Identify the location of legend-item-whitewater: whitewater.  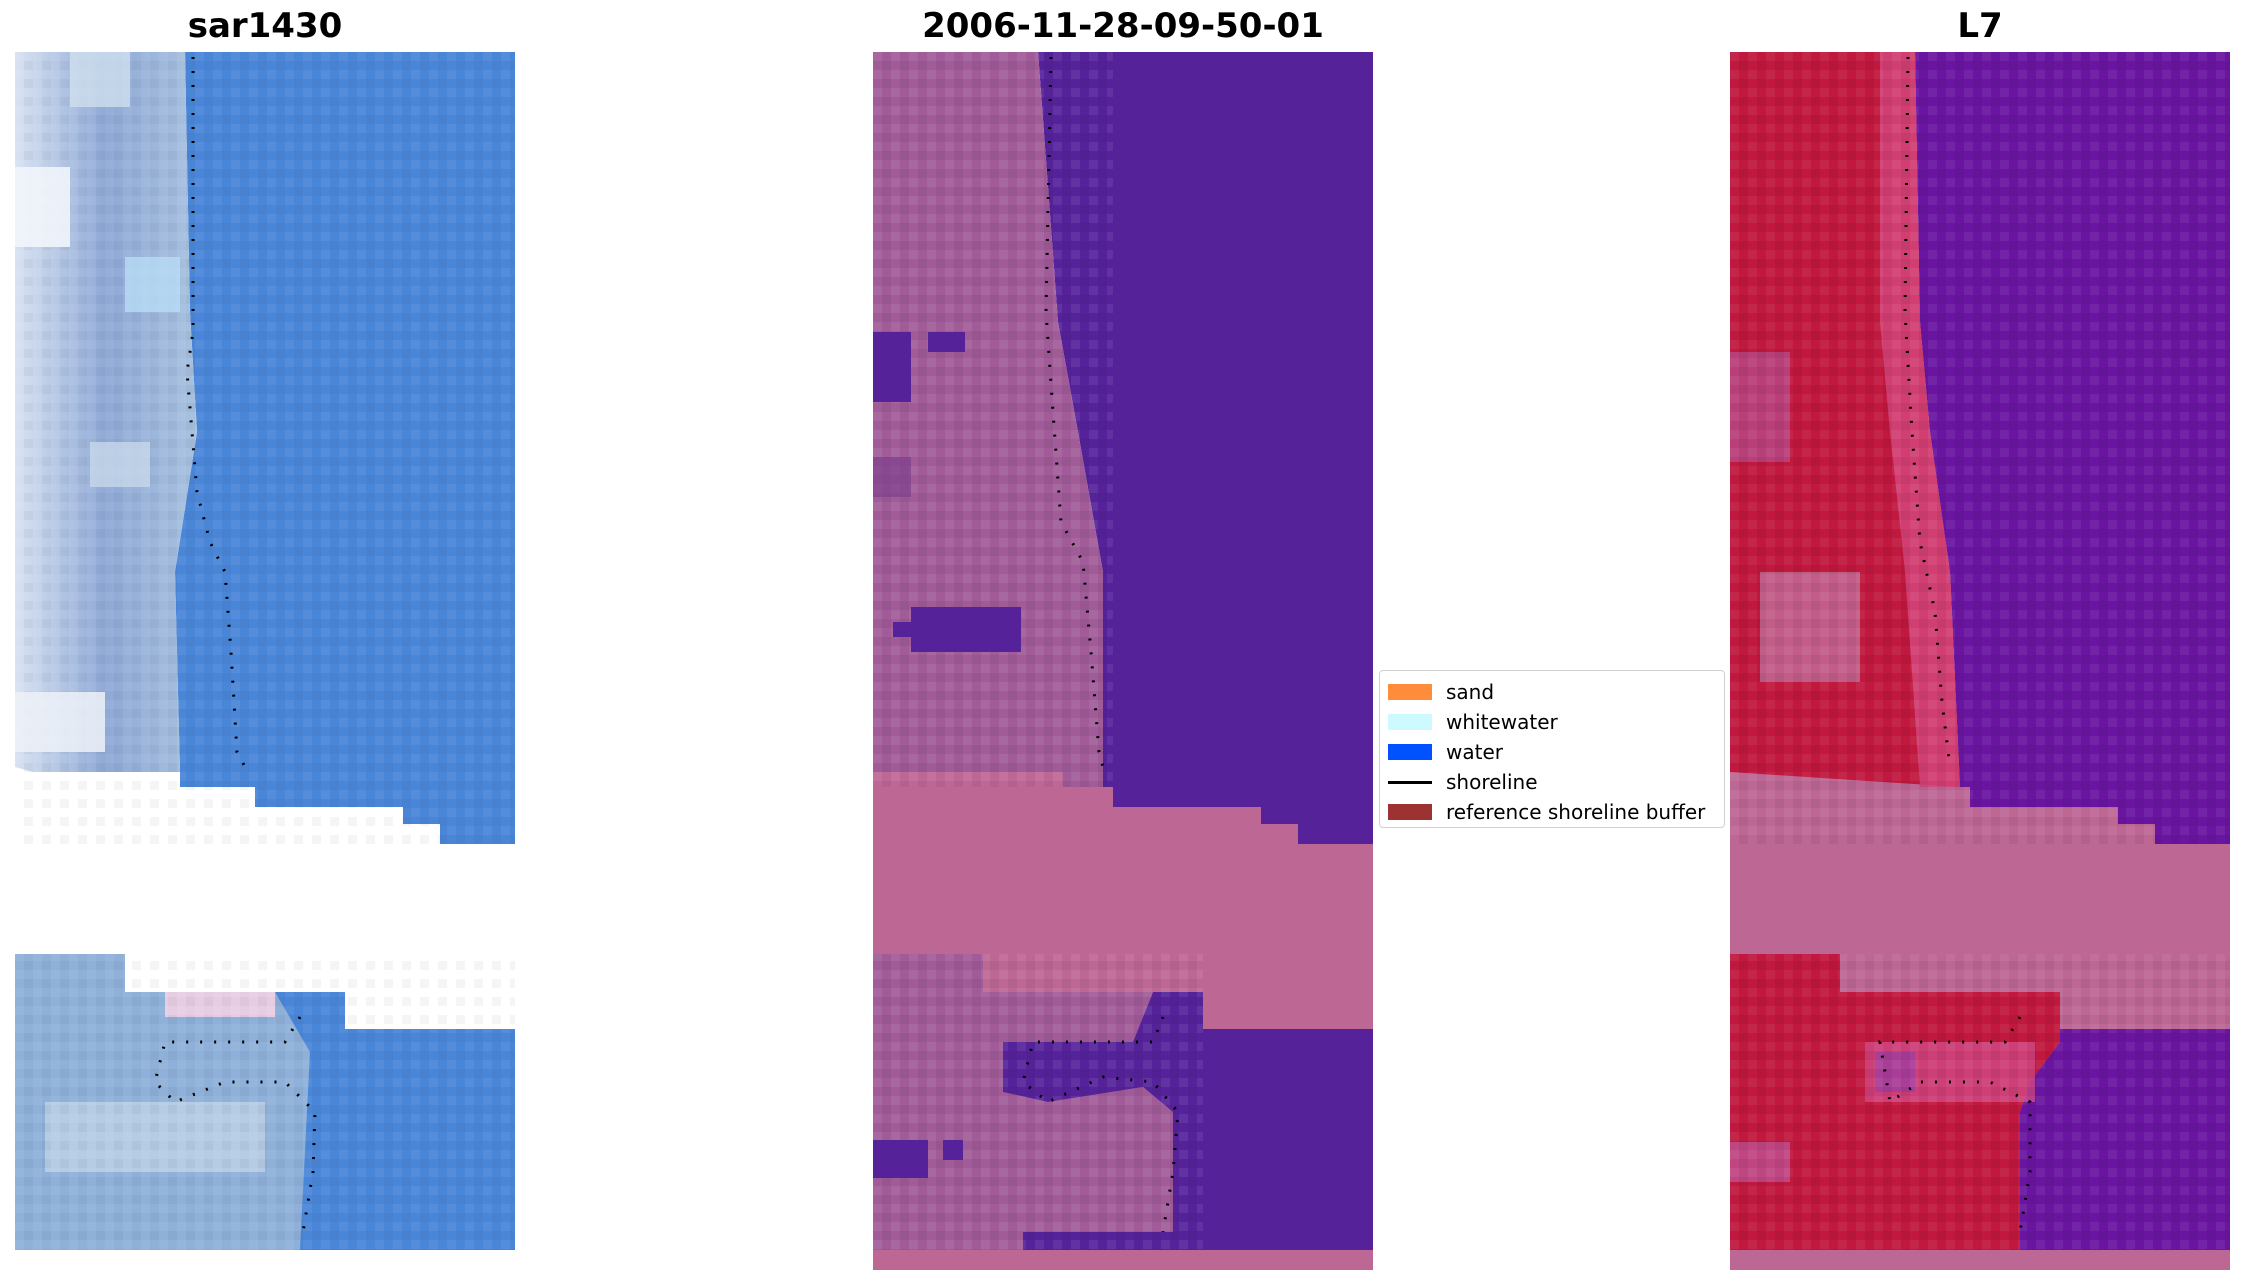
(1552, 722).